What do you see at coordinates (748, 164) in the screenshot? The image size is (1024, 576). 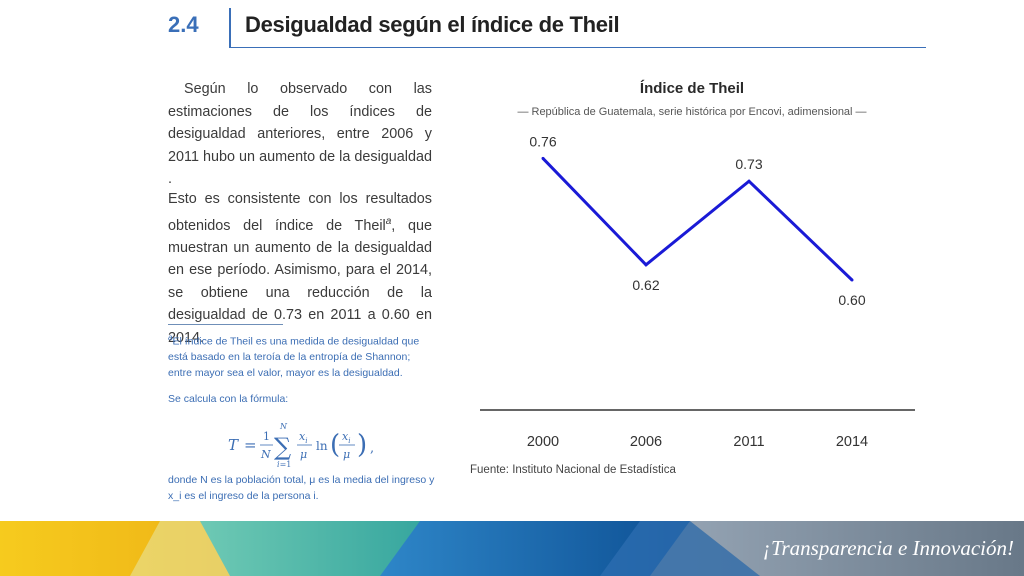 I see `data-label: 0.73` at bounding box center [748, 164].